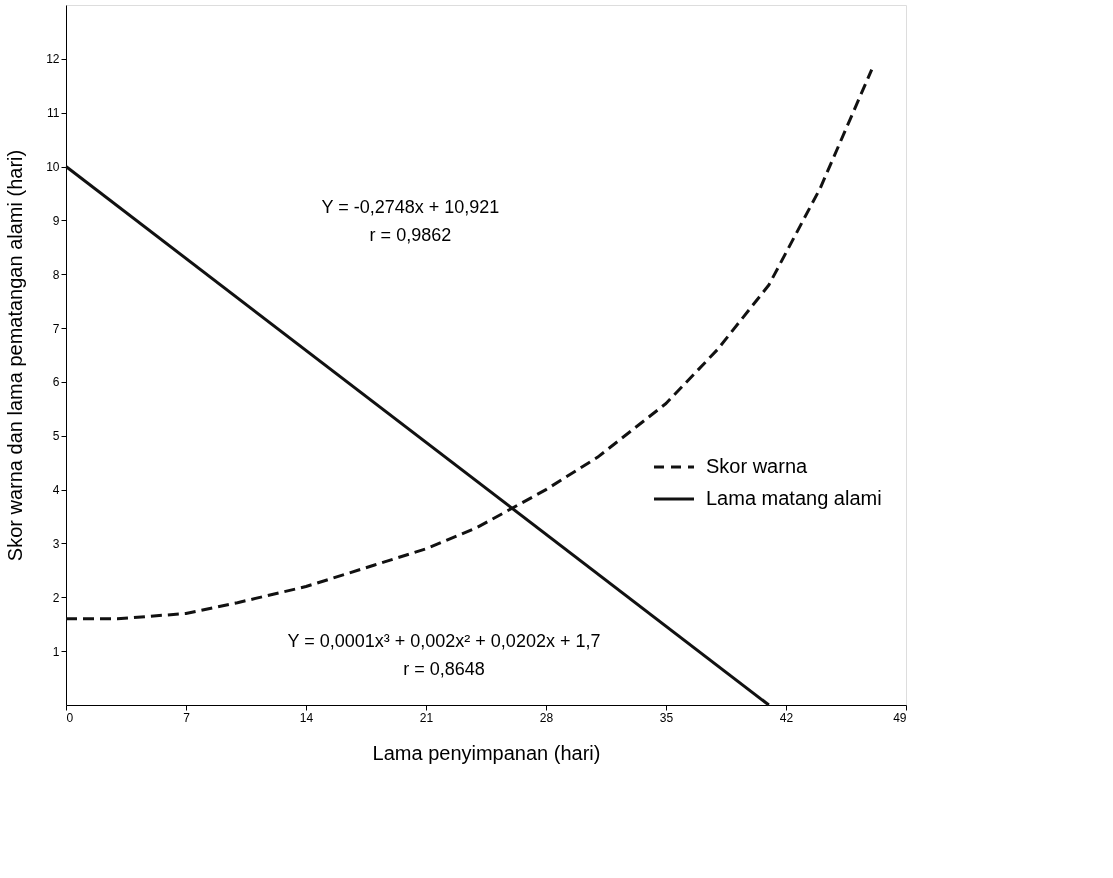 The height and width of the screenshot is (878, 1113). Describe the element at coordinates (70, 717) in the screenshot. I see `x-tick-label: 0` at that location.